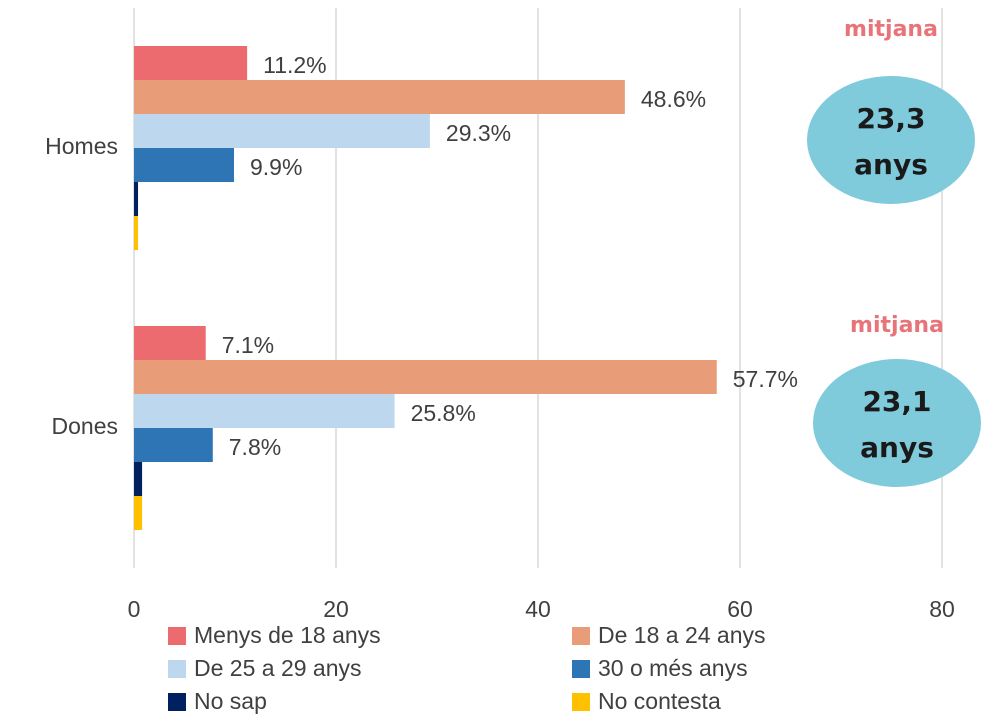 The image size is (989, 723). What do you see at coordinates (478, 133) in the screenshot?
I see `data-label: 29.3%` at bounding box center [478, 133].